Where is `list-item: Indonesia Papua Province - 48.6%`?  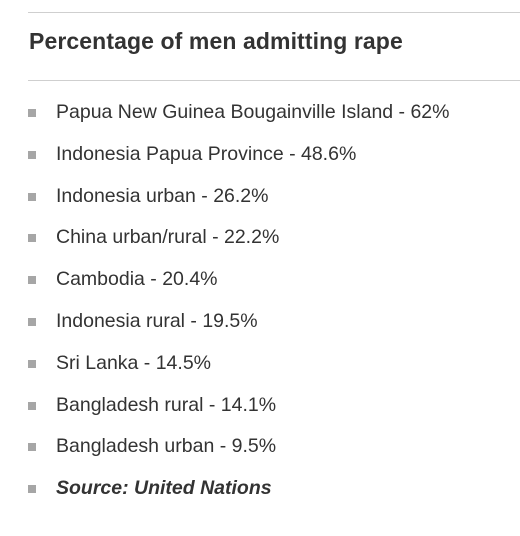
list-item: Indonesia Papua Province - 48.6% is located at coordinates (239, 161).